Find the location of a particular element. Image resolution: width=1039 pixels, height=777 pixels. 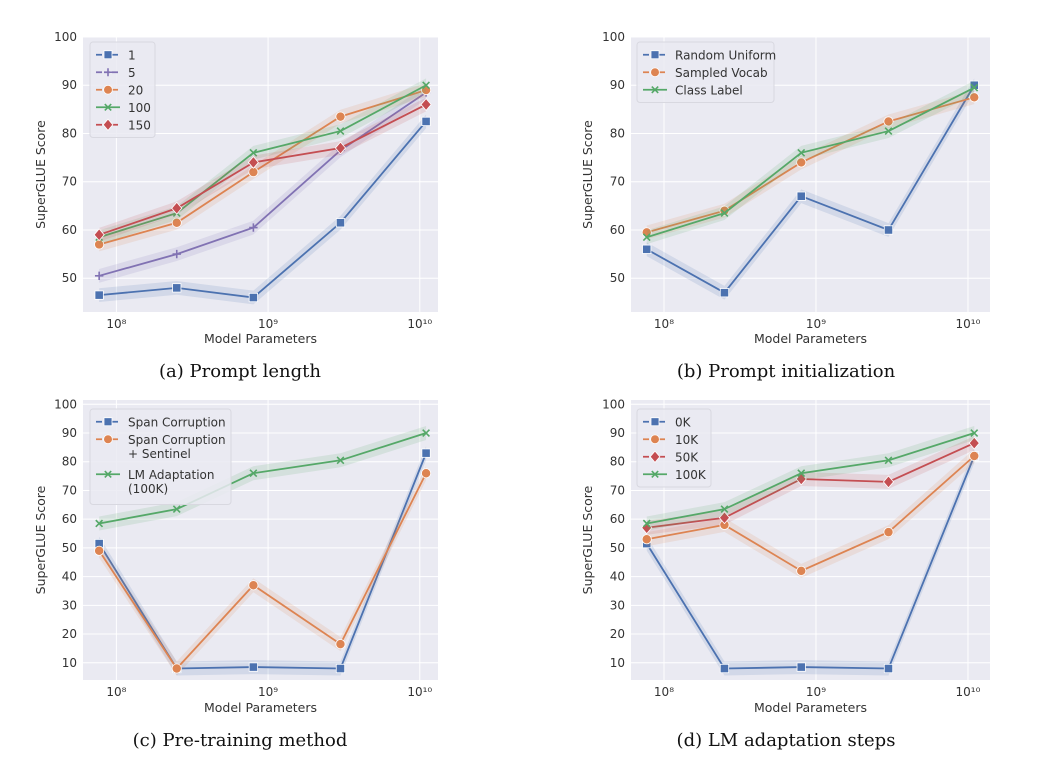

legend-label: Random Uniform is located at coordinates (725, 55).